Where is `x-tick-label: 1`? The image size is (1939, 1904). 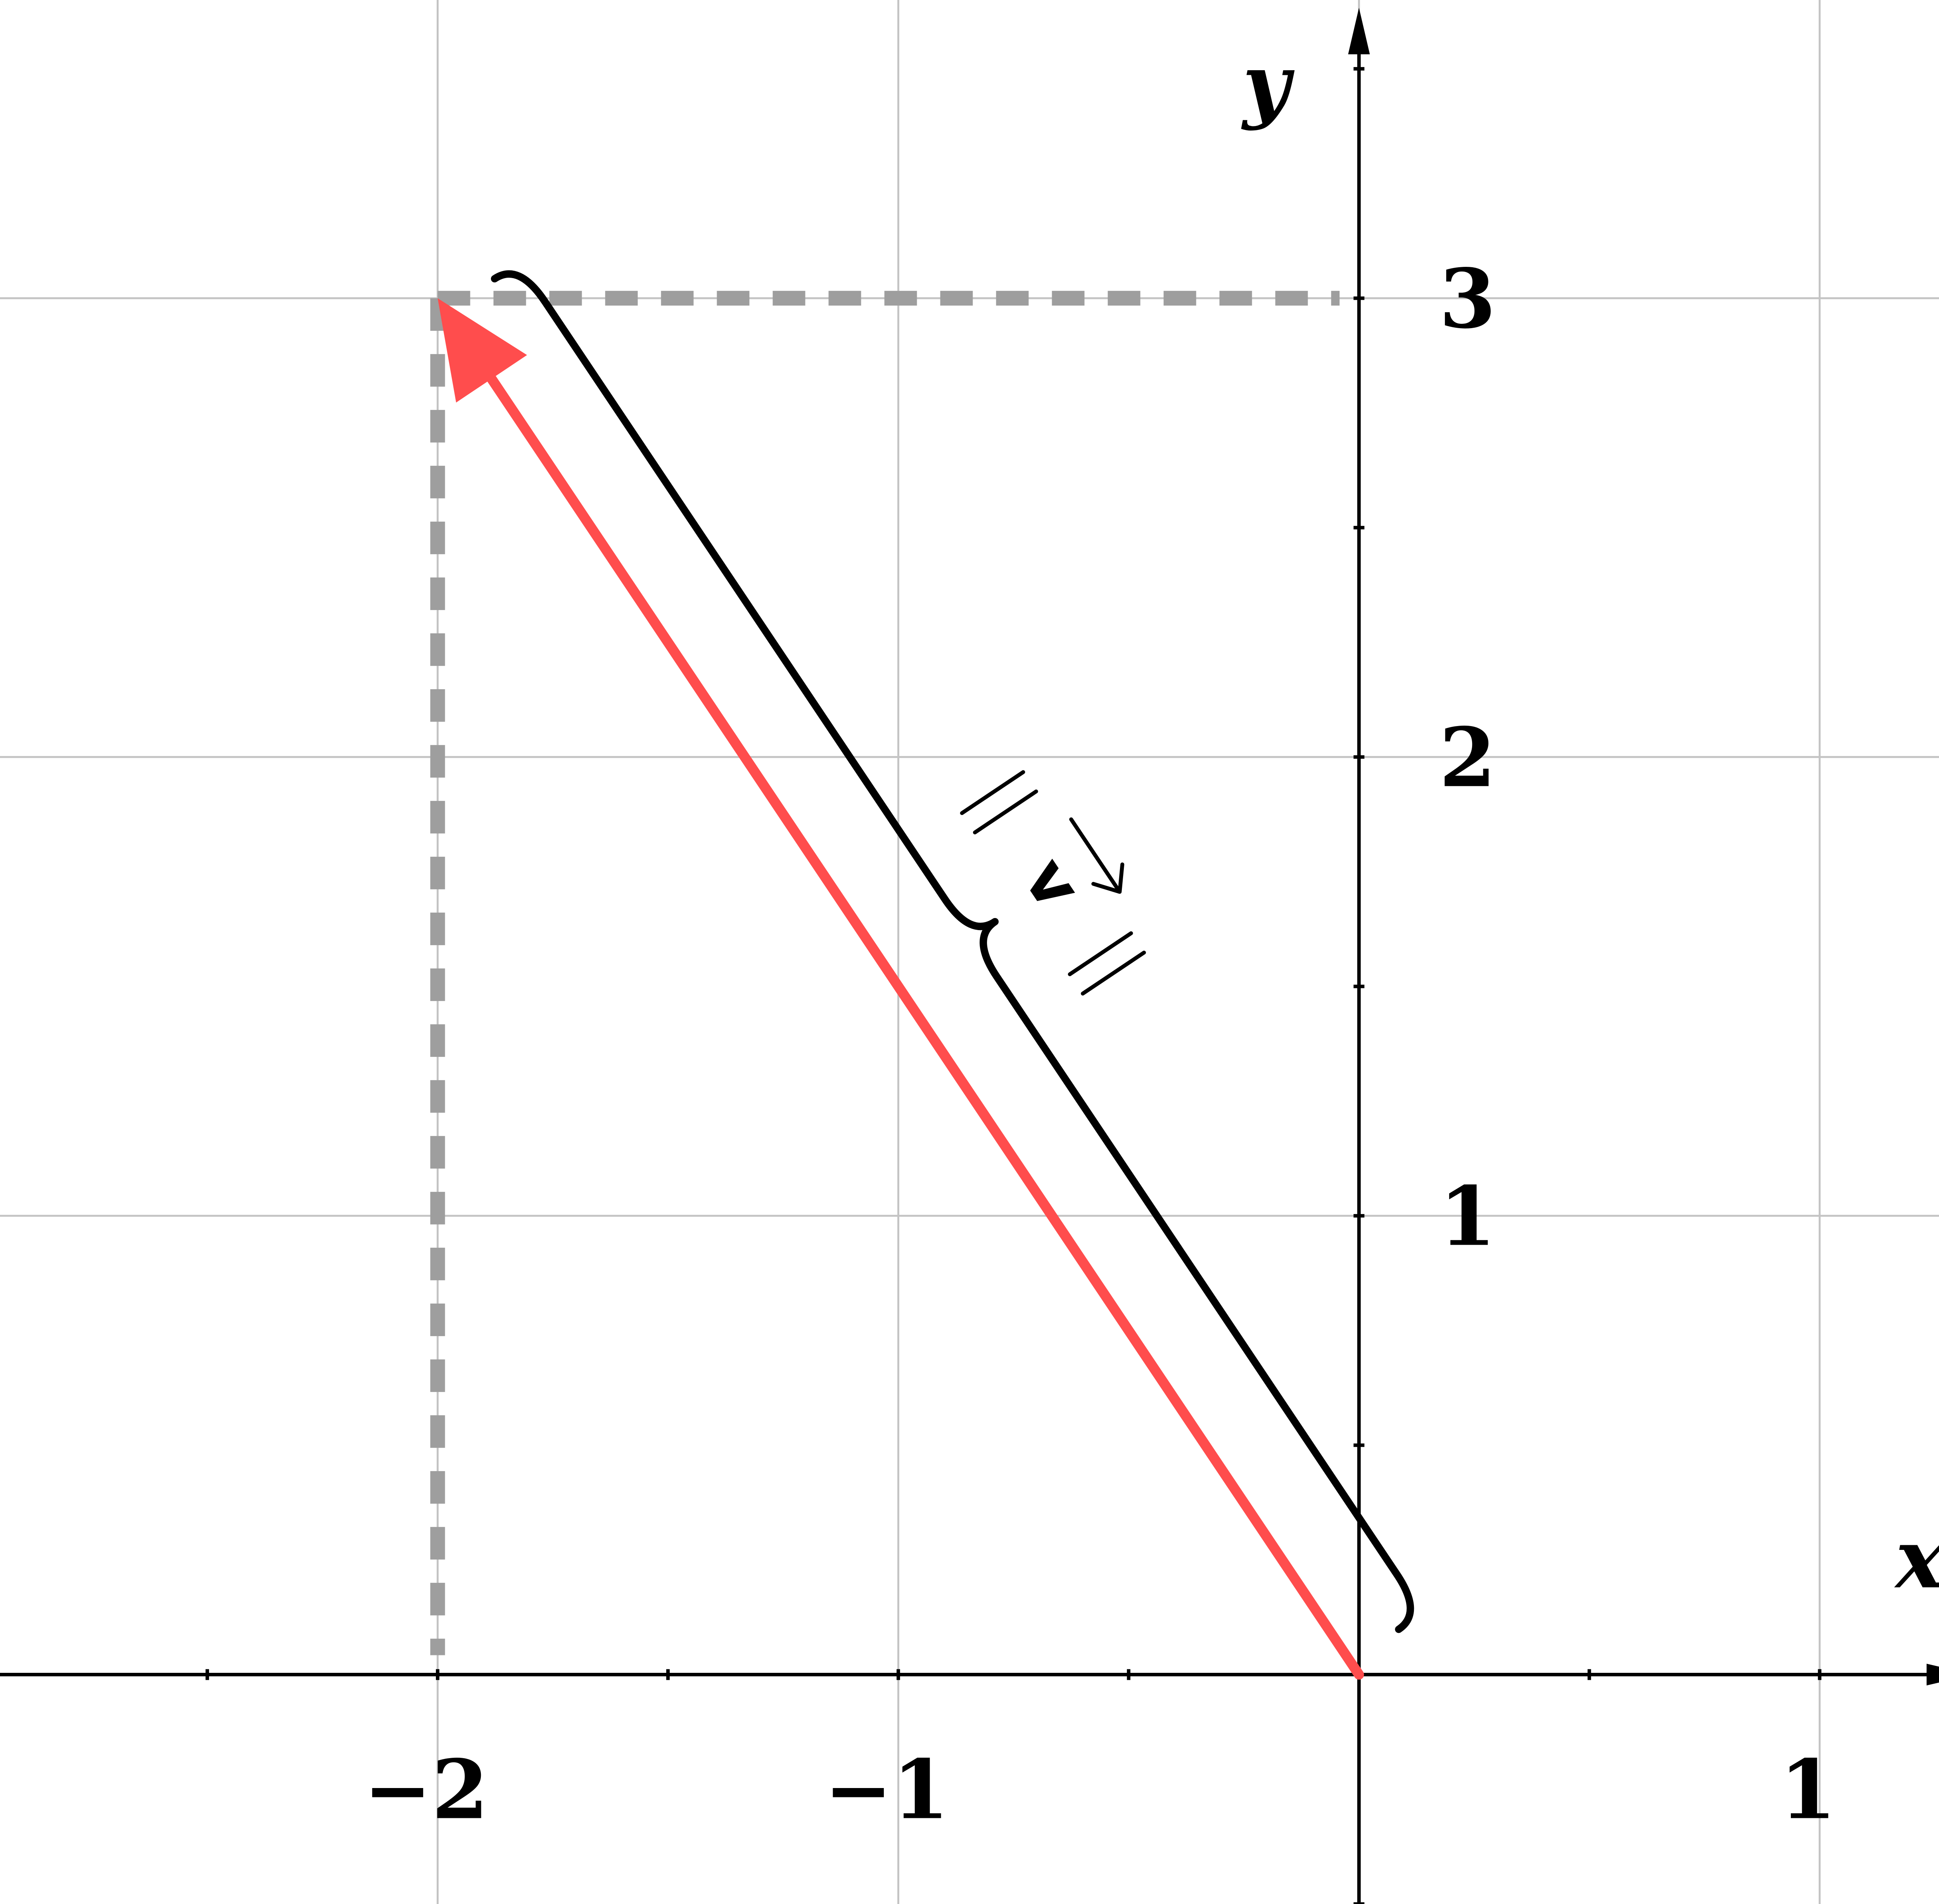 x-tick-label: 1 is located at coordinates (1808, 1790).